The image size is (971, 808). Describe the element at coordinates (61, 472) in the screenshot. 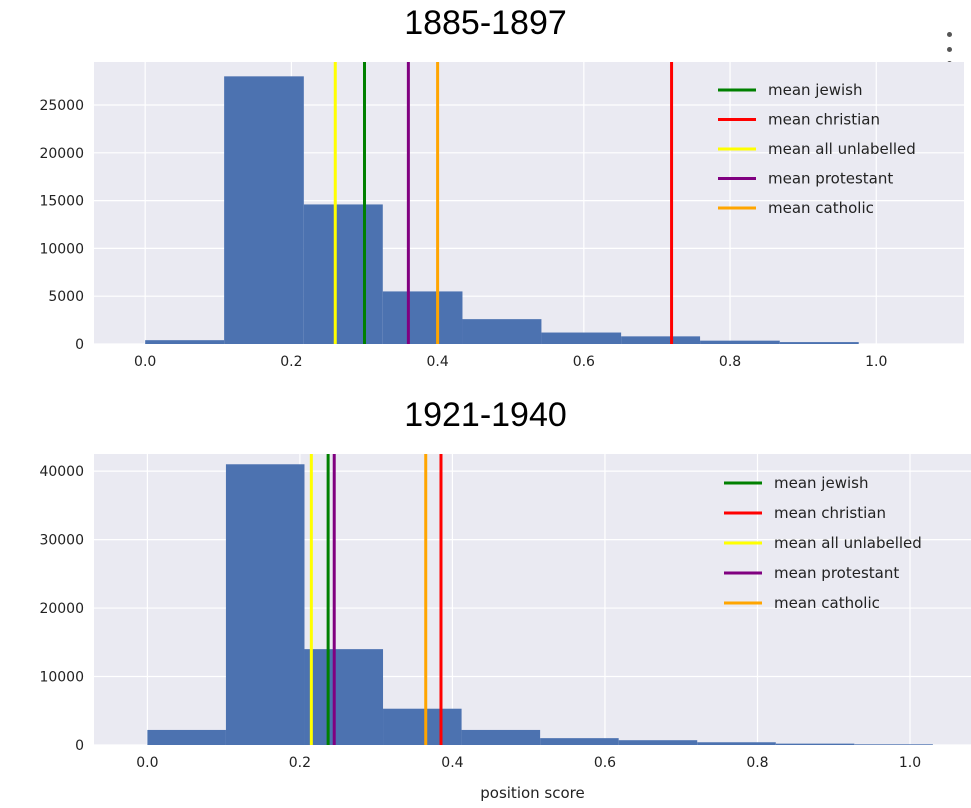

I see `y-tick-label: 40000` at that location.